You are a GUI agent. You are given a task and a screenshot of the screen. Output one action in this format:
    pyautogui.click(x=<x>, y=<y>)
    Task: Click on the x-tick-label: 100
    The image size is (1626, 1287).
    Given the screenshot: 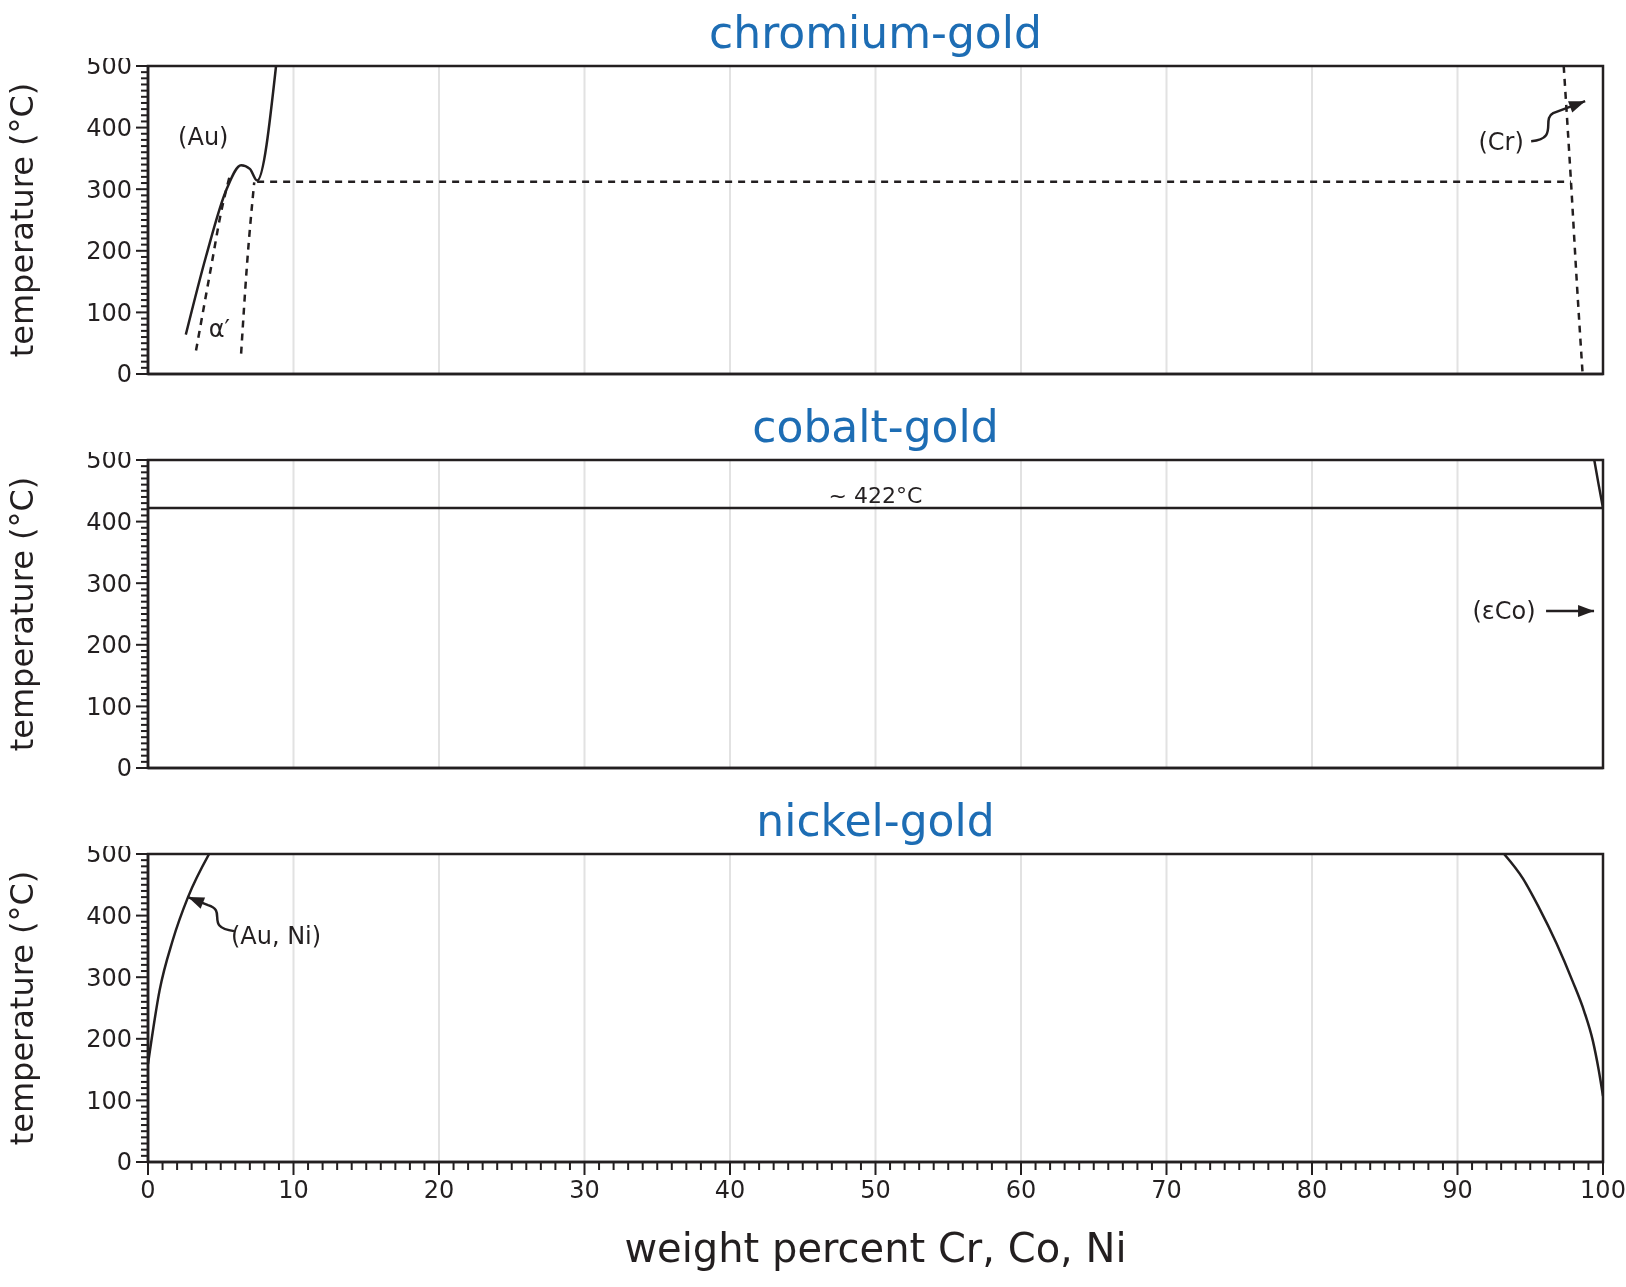 What is the action you would take?
    pyautogui.click(x=1603, y=1190)
    